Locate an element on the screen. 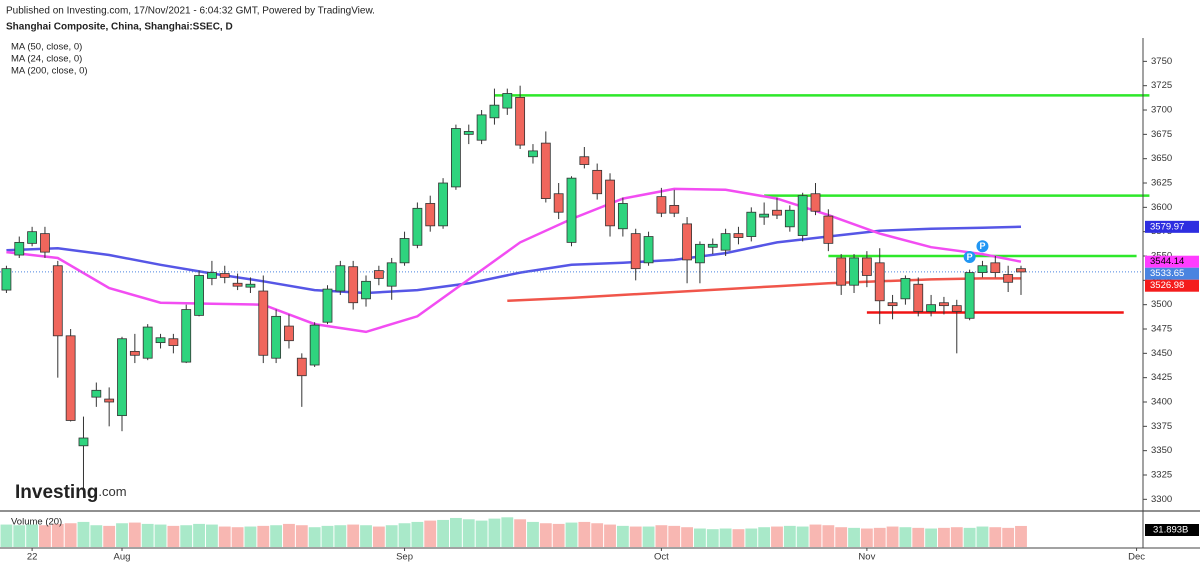 Image resolution: width=1200 pixels, height=566 pixels. price-label: 3526.98 is located at coordinates (1167, 285).